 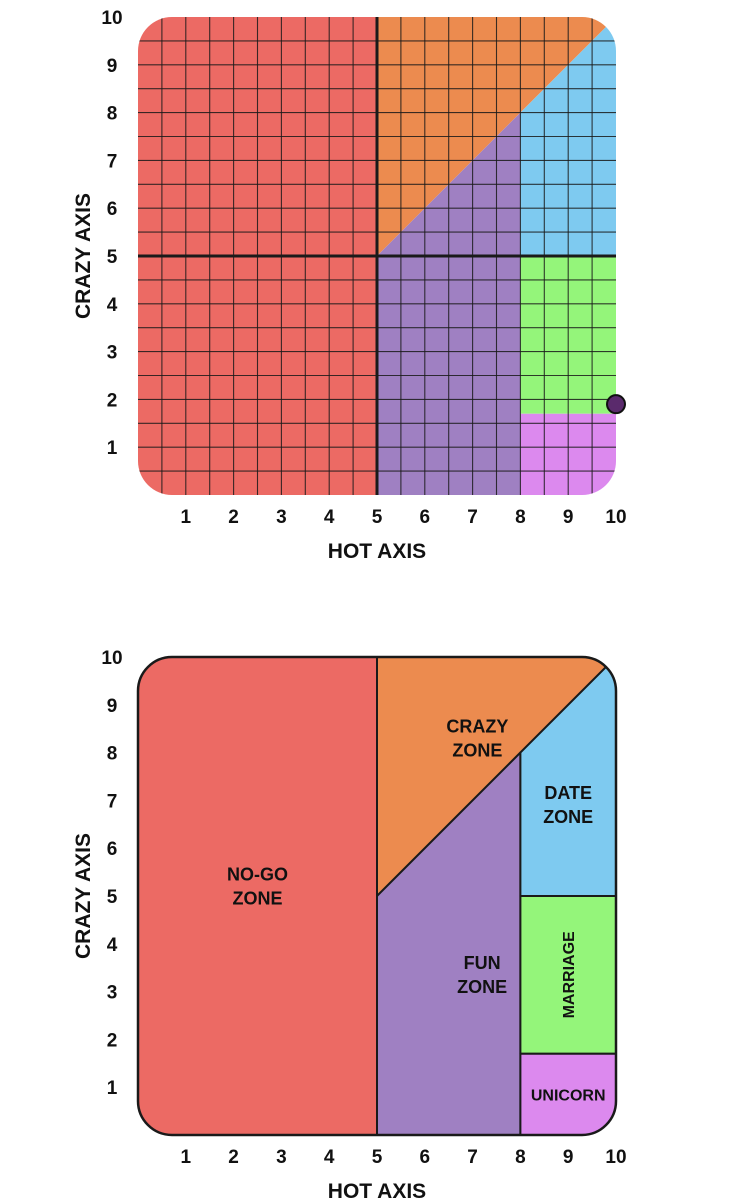 I want to click on zone-no-go, so click(x=258, y=896).